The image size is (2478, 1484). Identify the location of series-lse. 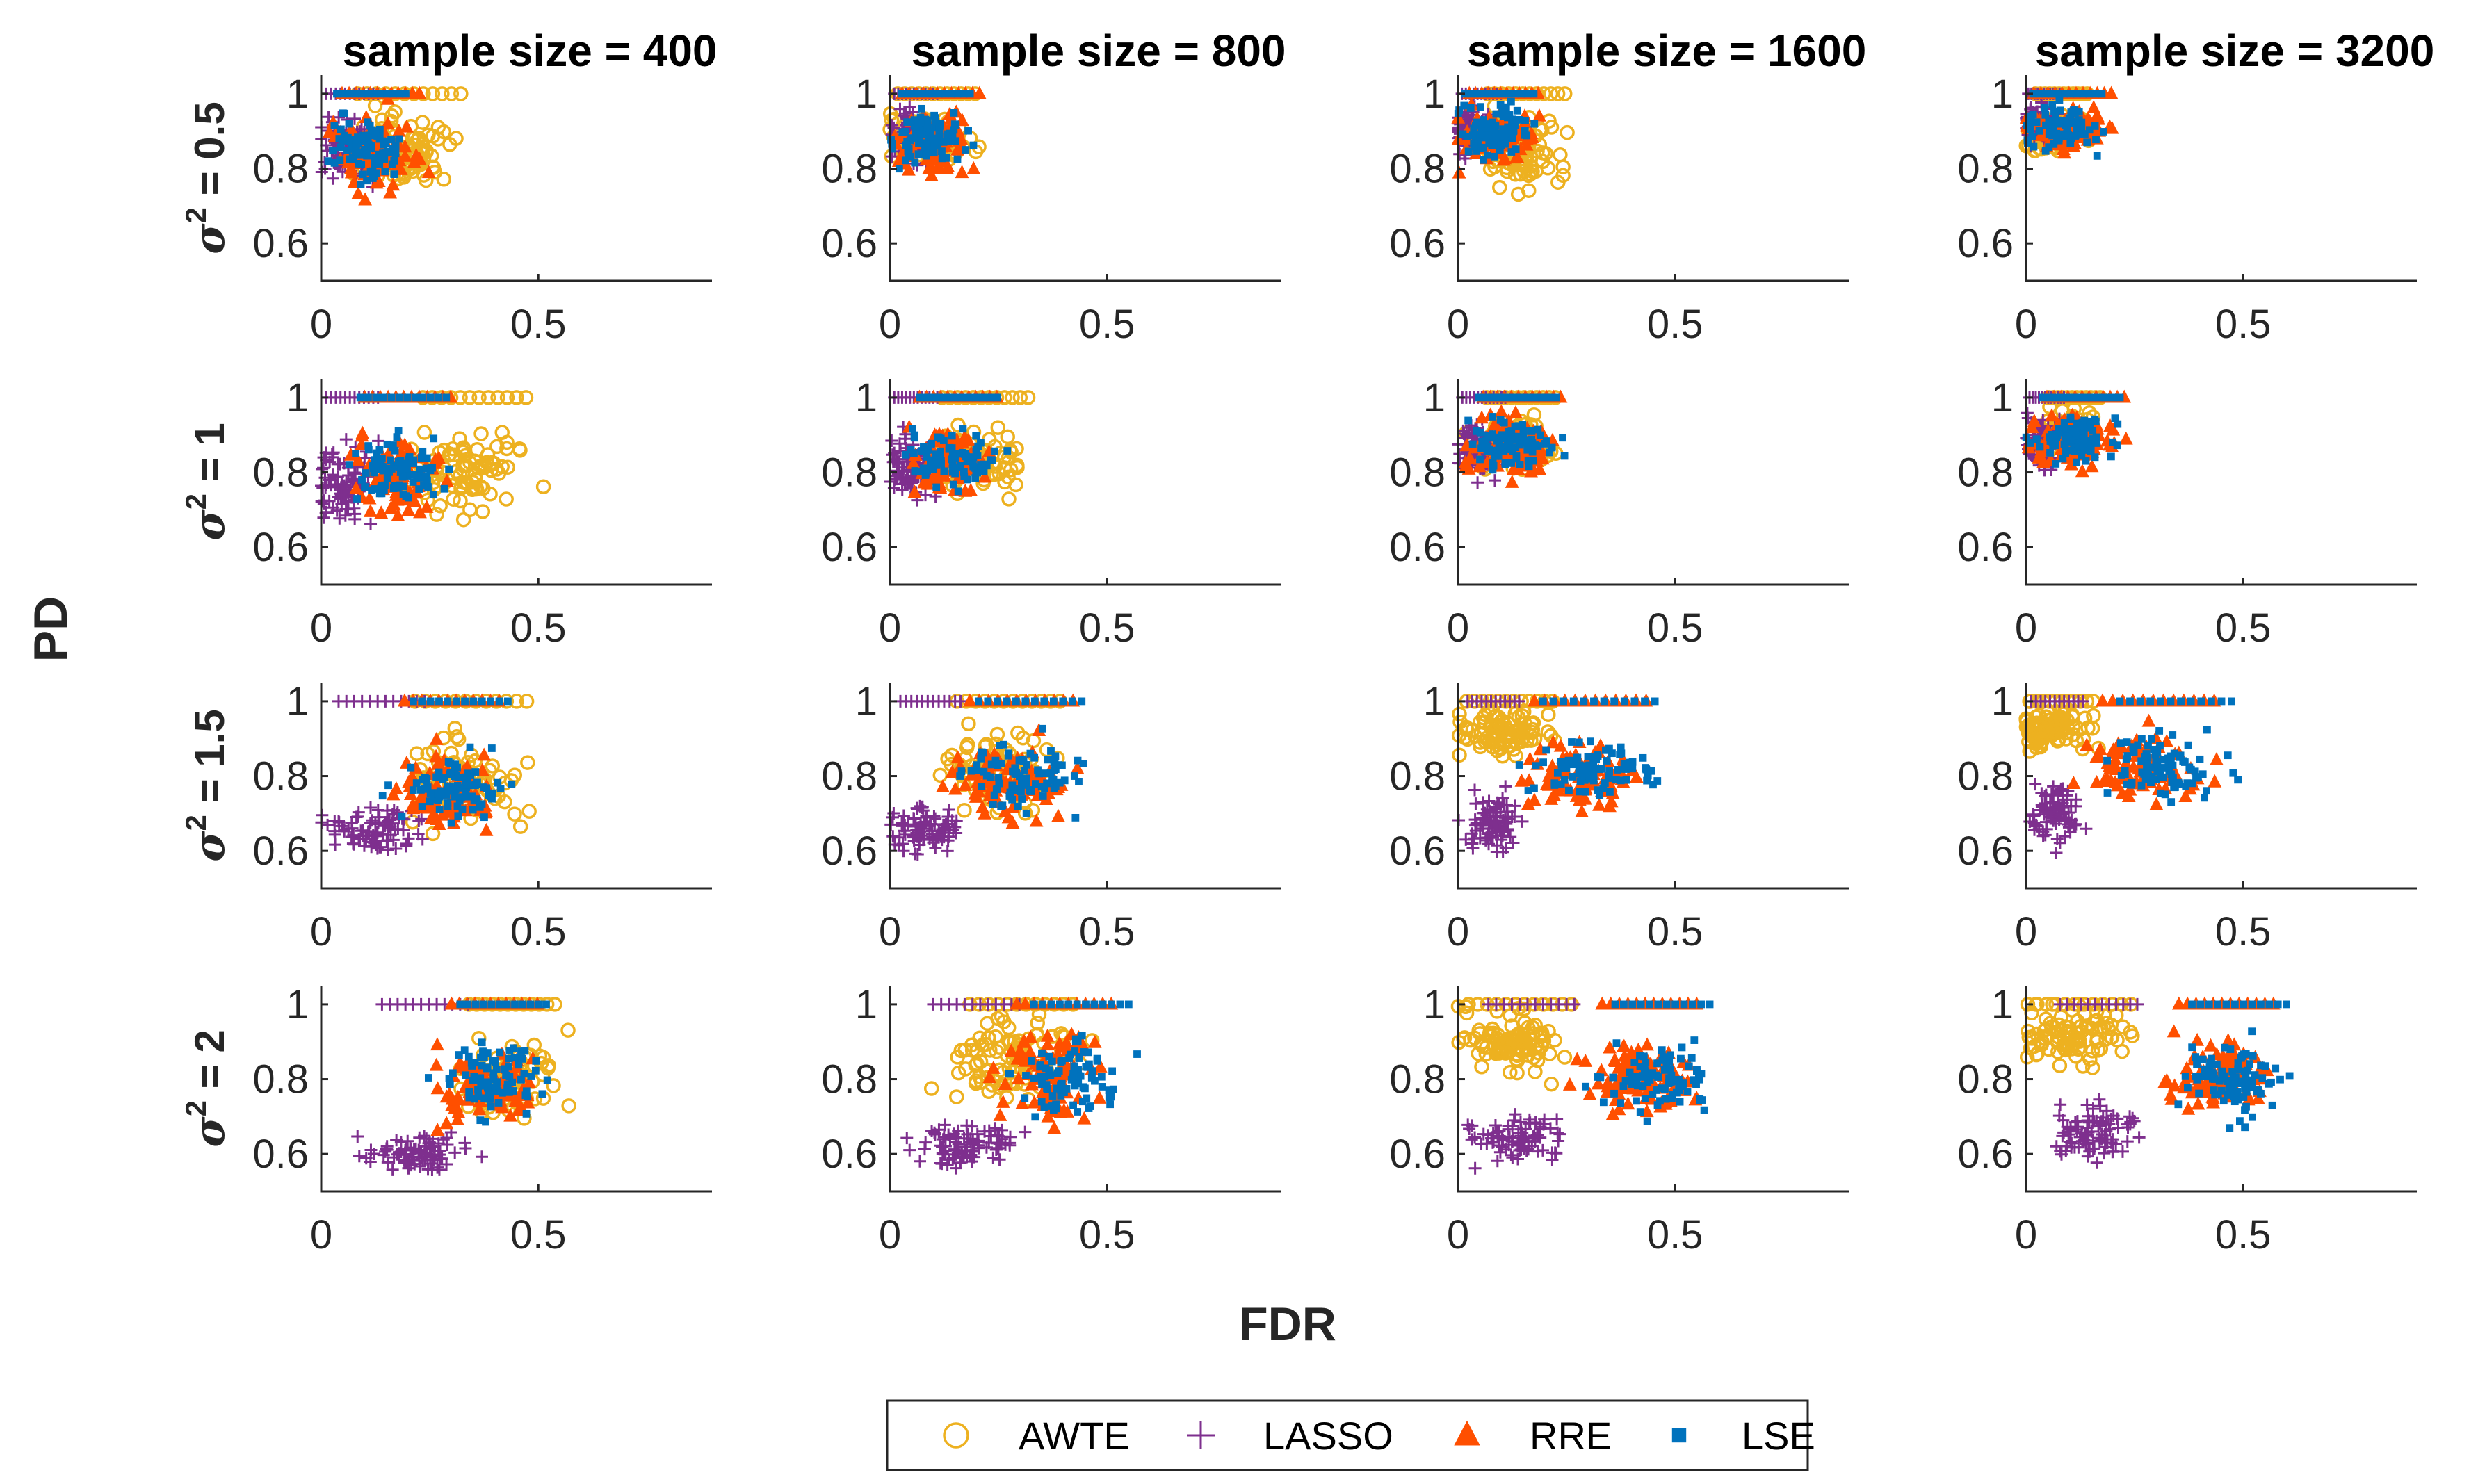
(447, 762).